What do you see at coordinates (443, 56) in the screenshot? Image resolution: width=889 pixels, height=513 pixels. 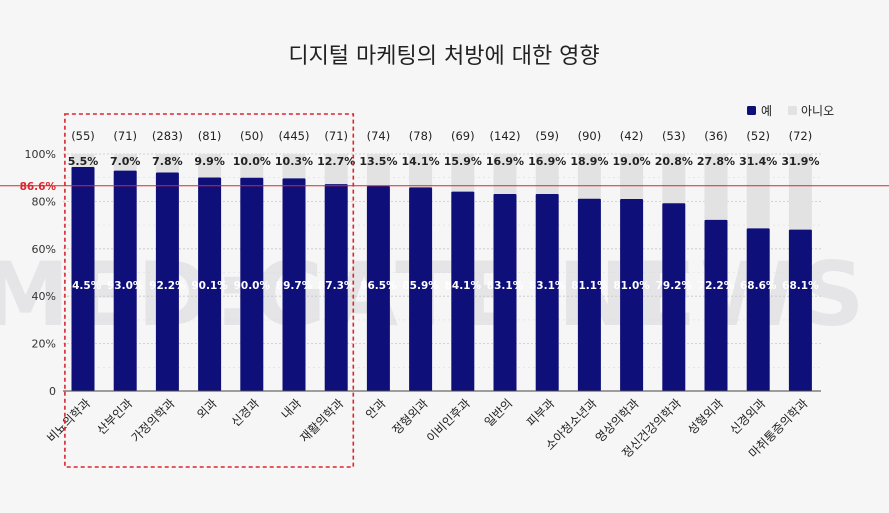 I see `chart-title: 디지털 마케팅의 처방에 대한 영향` at bounding box center [443, 56].